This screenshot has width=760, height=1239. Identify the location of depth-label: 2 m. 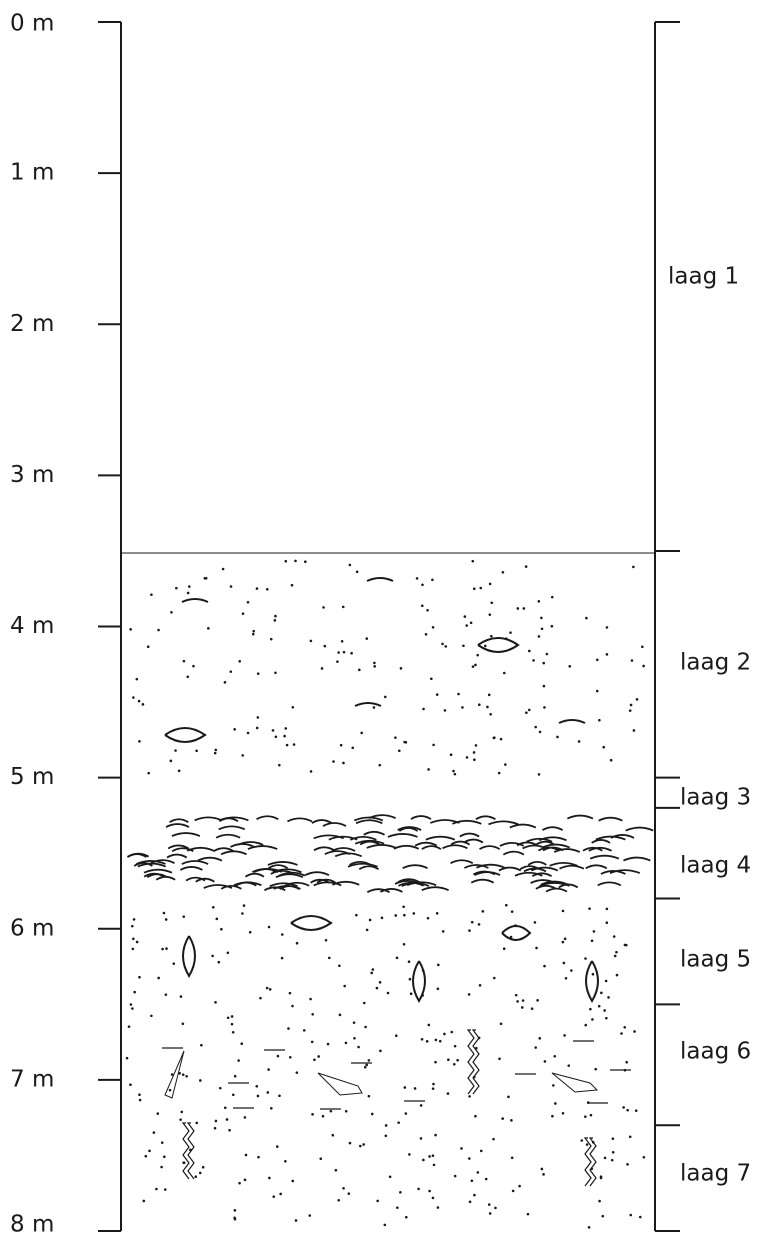
(32, 324).